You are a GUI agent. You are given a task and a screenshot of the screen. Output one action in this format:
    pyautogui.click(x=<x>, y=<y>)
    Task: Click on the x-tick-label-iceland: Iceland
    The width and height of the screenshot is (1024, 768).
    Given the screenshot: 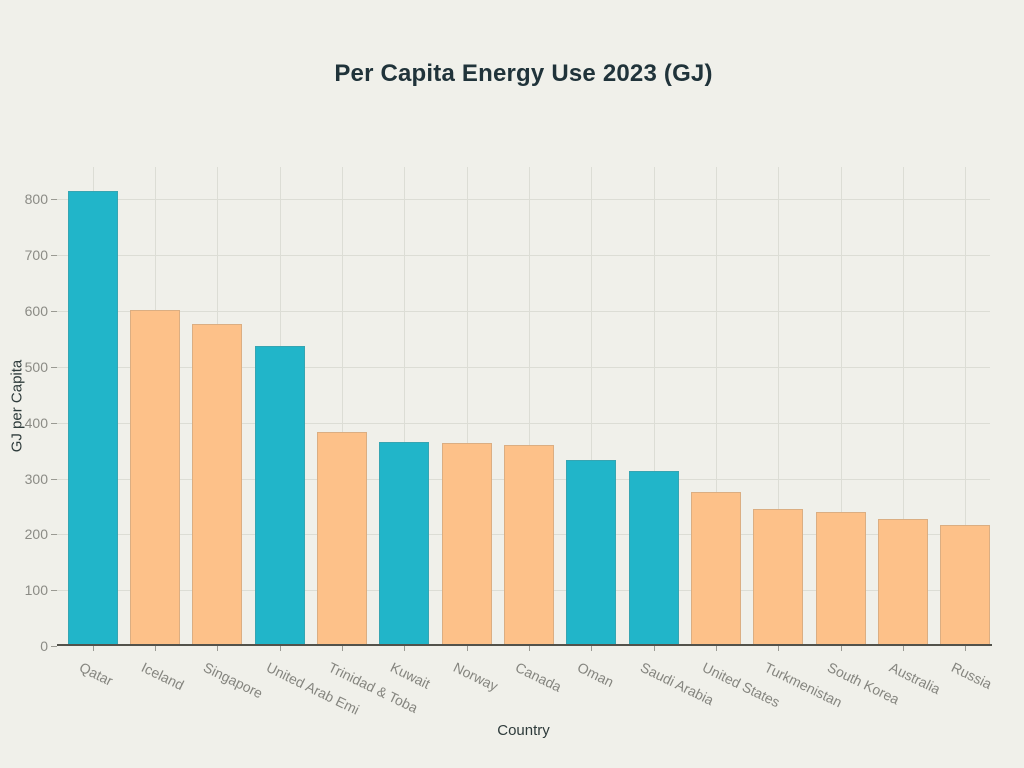 What is the action you would take?
    pyautogui.click(x=162, y=676)
    